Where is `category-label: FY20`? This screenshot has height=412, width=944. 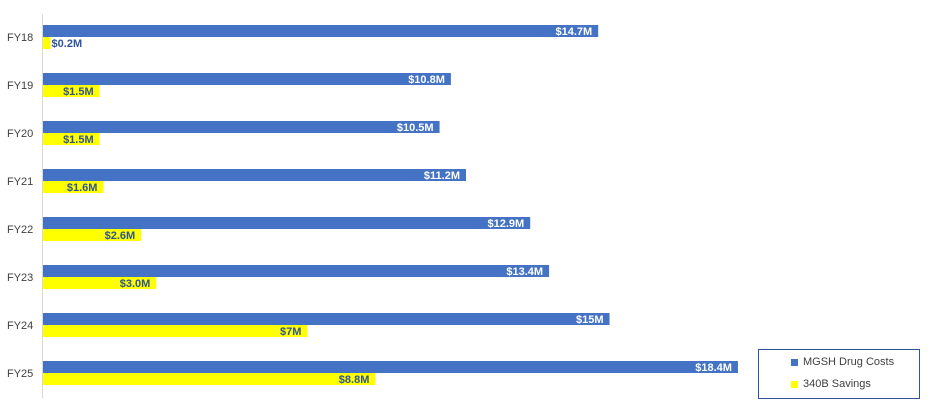 category-label: FY20 is located at coordinates (20, 134).